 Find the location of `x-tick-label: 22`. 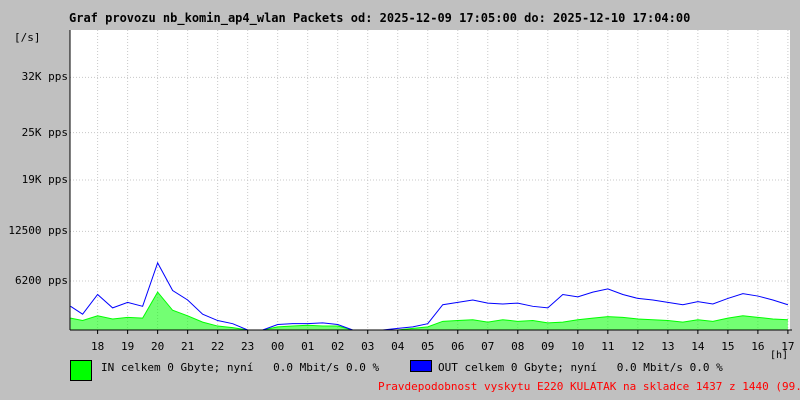

x-tick-label: 22 is located at coordinates (218, 346).